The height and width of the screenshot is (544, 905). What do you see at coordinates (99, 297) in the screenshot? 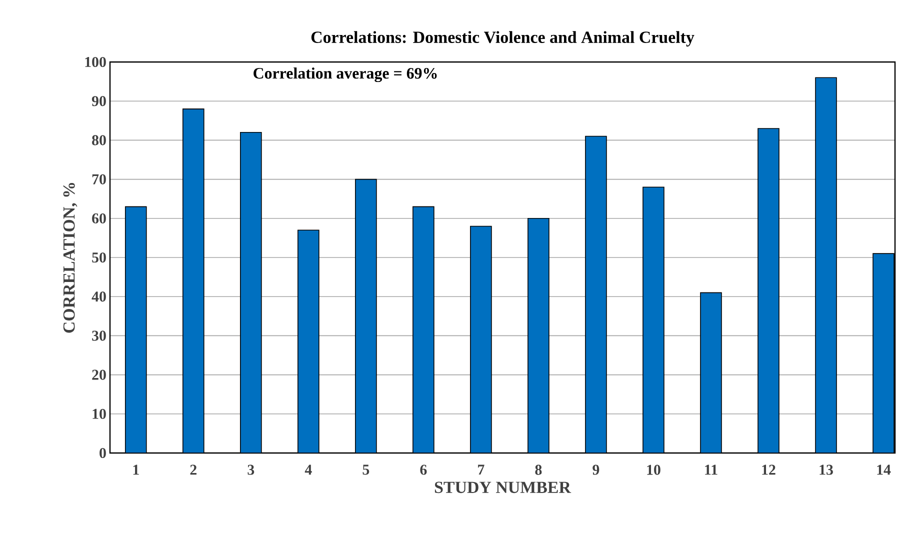
I see `y-tick-label: 40` at bounding box center [99, 297].